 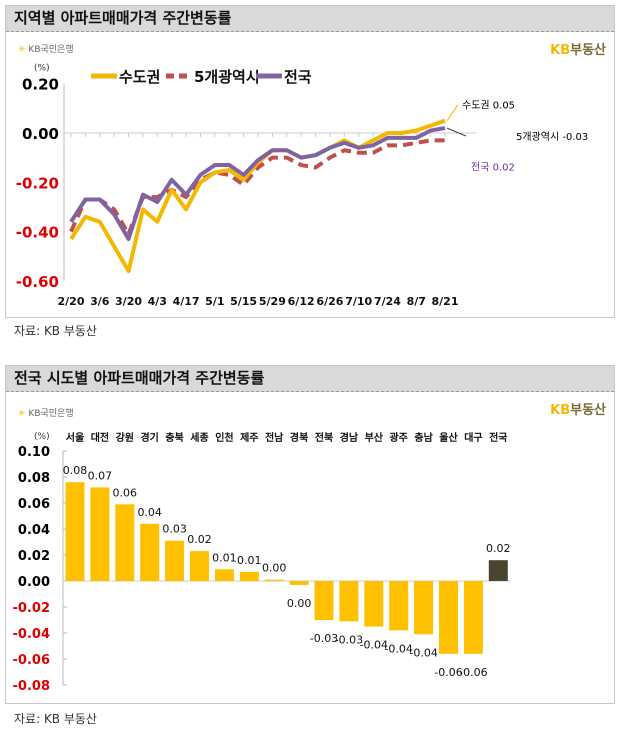 What do you see at coordinates (552, 137) in the screenshot?
I see `end-label: 5개광역시 -0.03` at bounding box center [552, 137].